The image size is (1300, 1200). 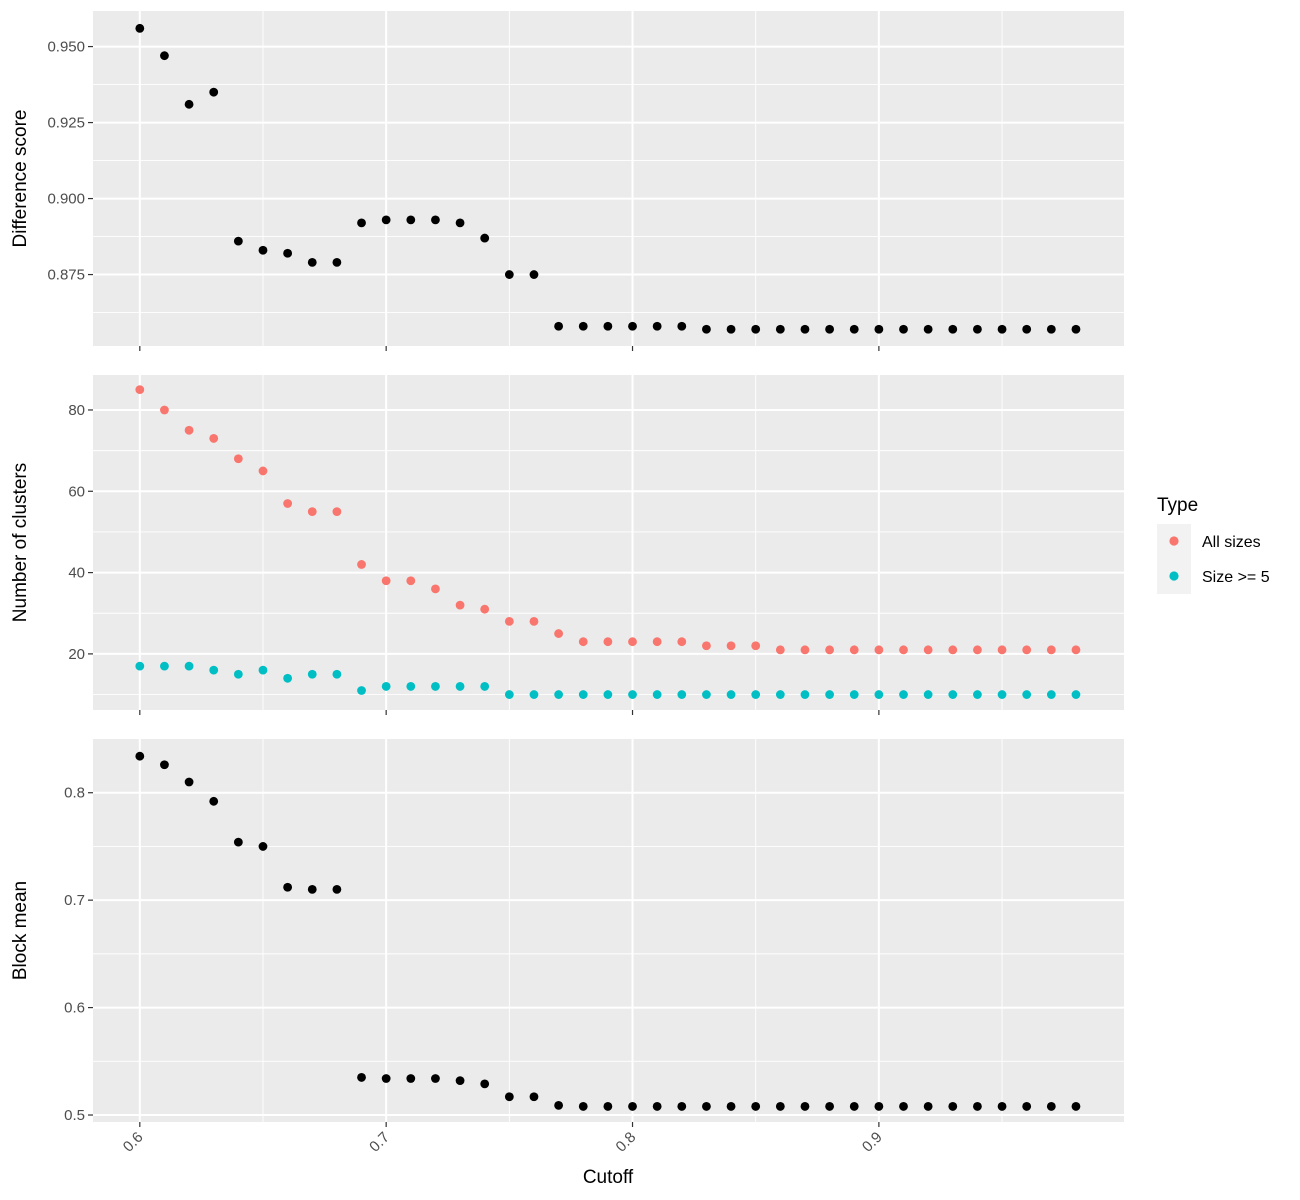 I want to click on x-axis-title: Cutoff, so click(x=608, y=1177).